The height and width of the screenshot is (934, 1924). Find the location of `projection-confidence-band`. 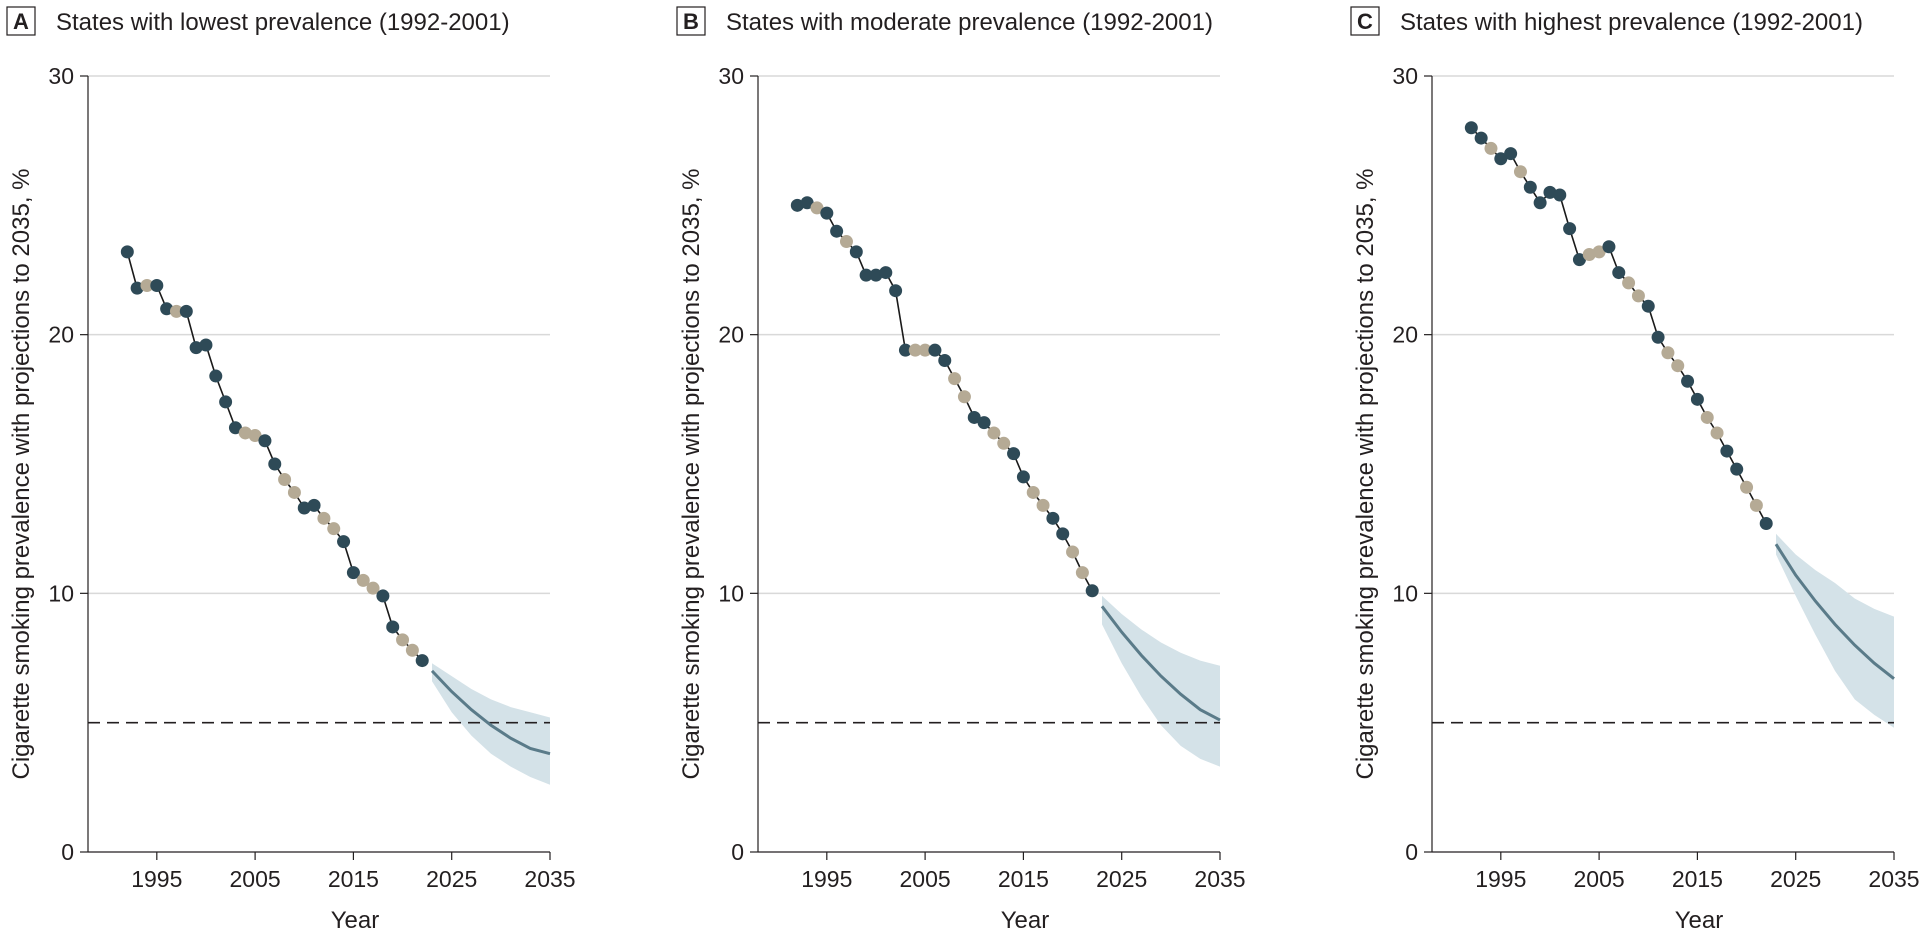

projection-confidence-band is located at coordinates (1161, 681).